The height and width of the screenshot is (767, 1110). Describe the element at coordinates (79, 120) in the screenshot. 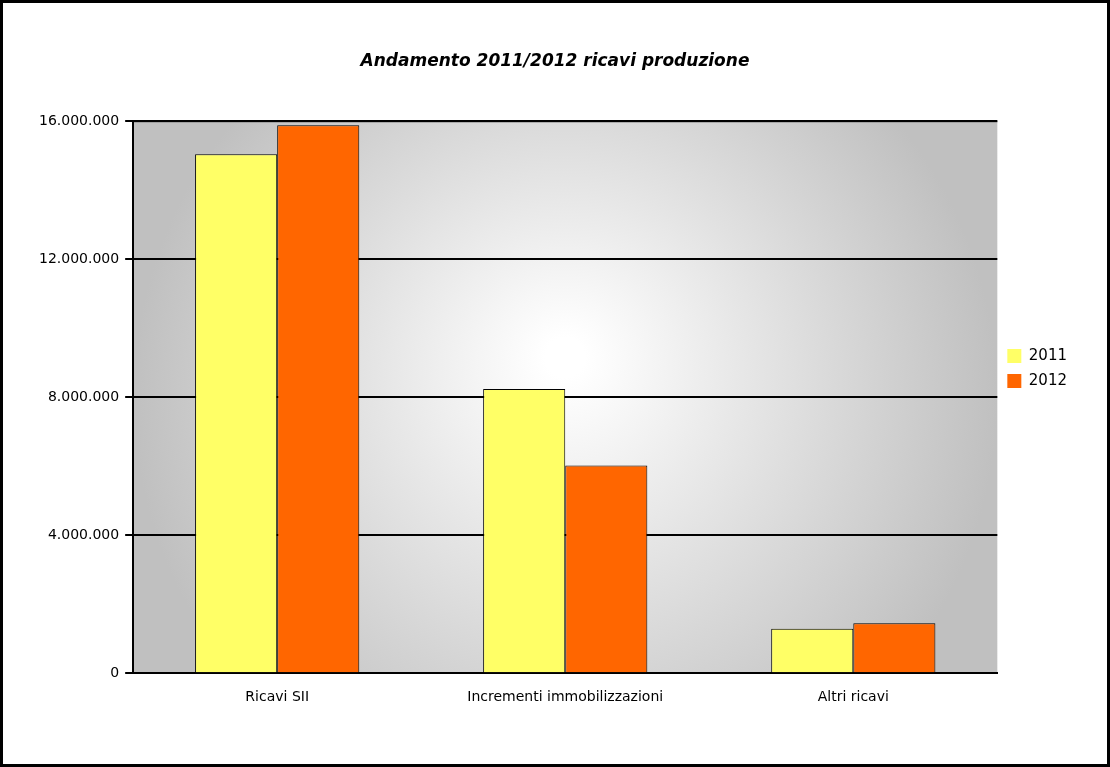

I see `y-tick-label: 16.000.000` at that location.